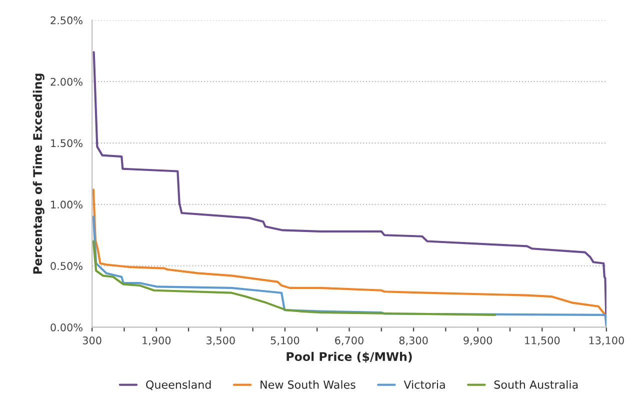 The height and width of the screenshot is (404, 635). I want to click on legend-label: Victoria, so click(424, 384).